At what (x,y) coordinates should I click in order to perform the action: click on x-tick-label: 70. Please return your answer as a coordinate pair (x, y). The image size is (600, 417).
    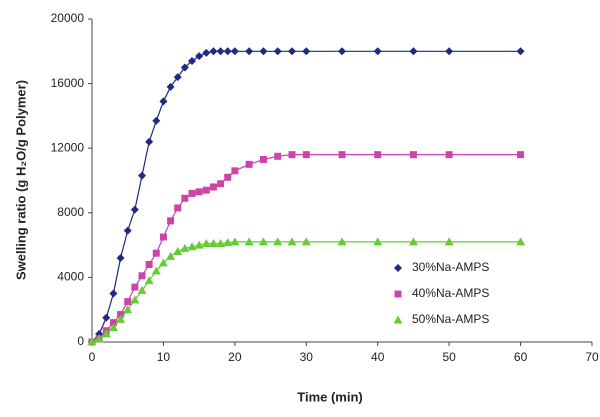
    Looking at the image, I should click on (592, 357).